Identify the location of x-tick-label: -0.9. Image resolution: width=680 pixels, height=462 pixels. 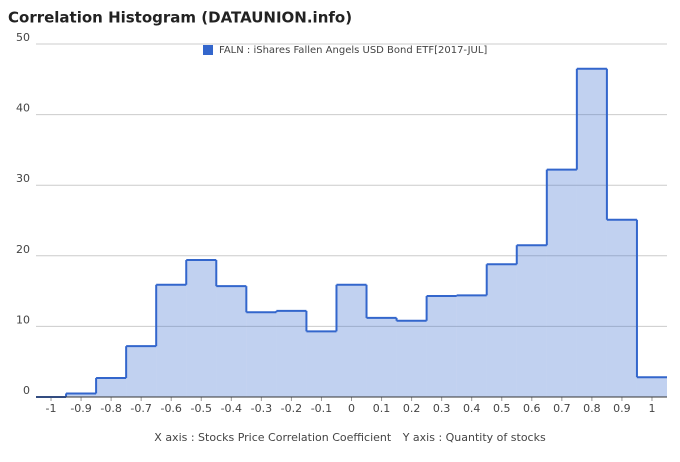
(80, 408).